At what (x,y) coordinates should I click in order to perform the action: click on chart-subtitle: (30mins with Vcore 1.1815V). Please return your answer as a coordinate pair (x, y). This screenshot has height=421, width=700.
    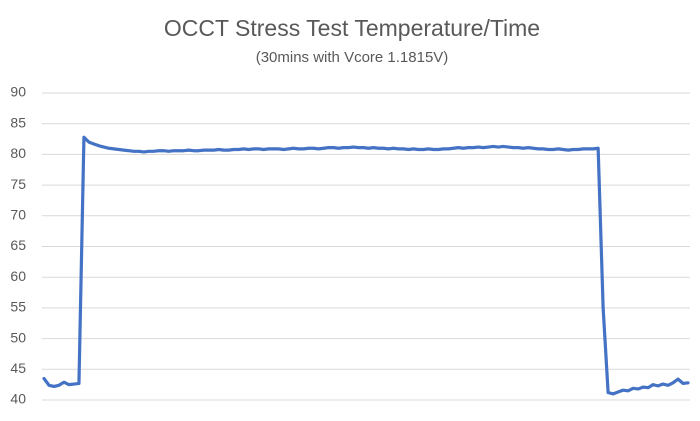
    Looking at the image, I should click on (352, 57).